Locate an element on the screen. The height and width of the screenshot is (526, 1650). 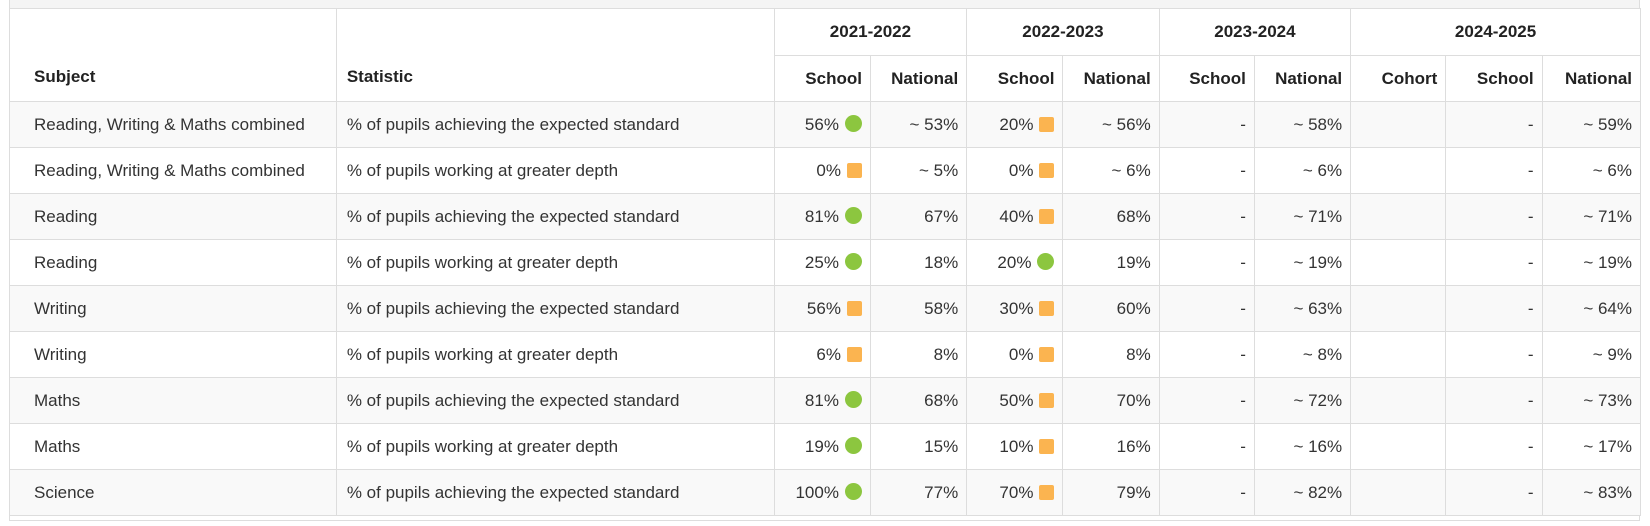
national-2022-2023-cell-value: ~ 6% is located at coordinates (1131, 170).